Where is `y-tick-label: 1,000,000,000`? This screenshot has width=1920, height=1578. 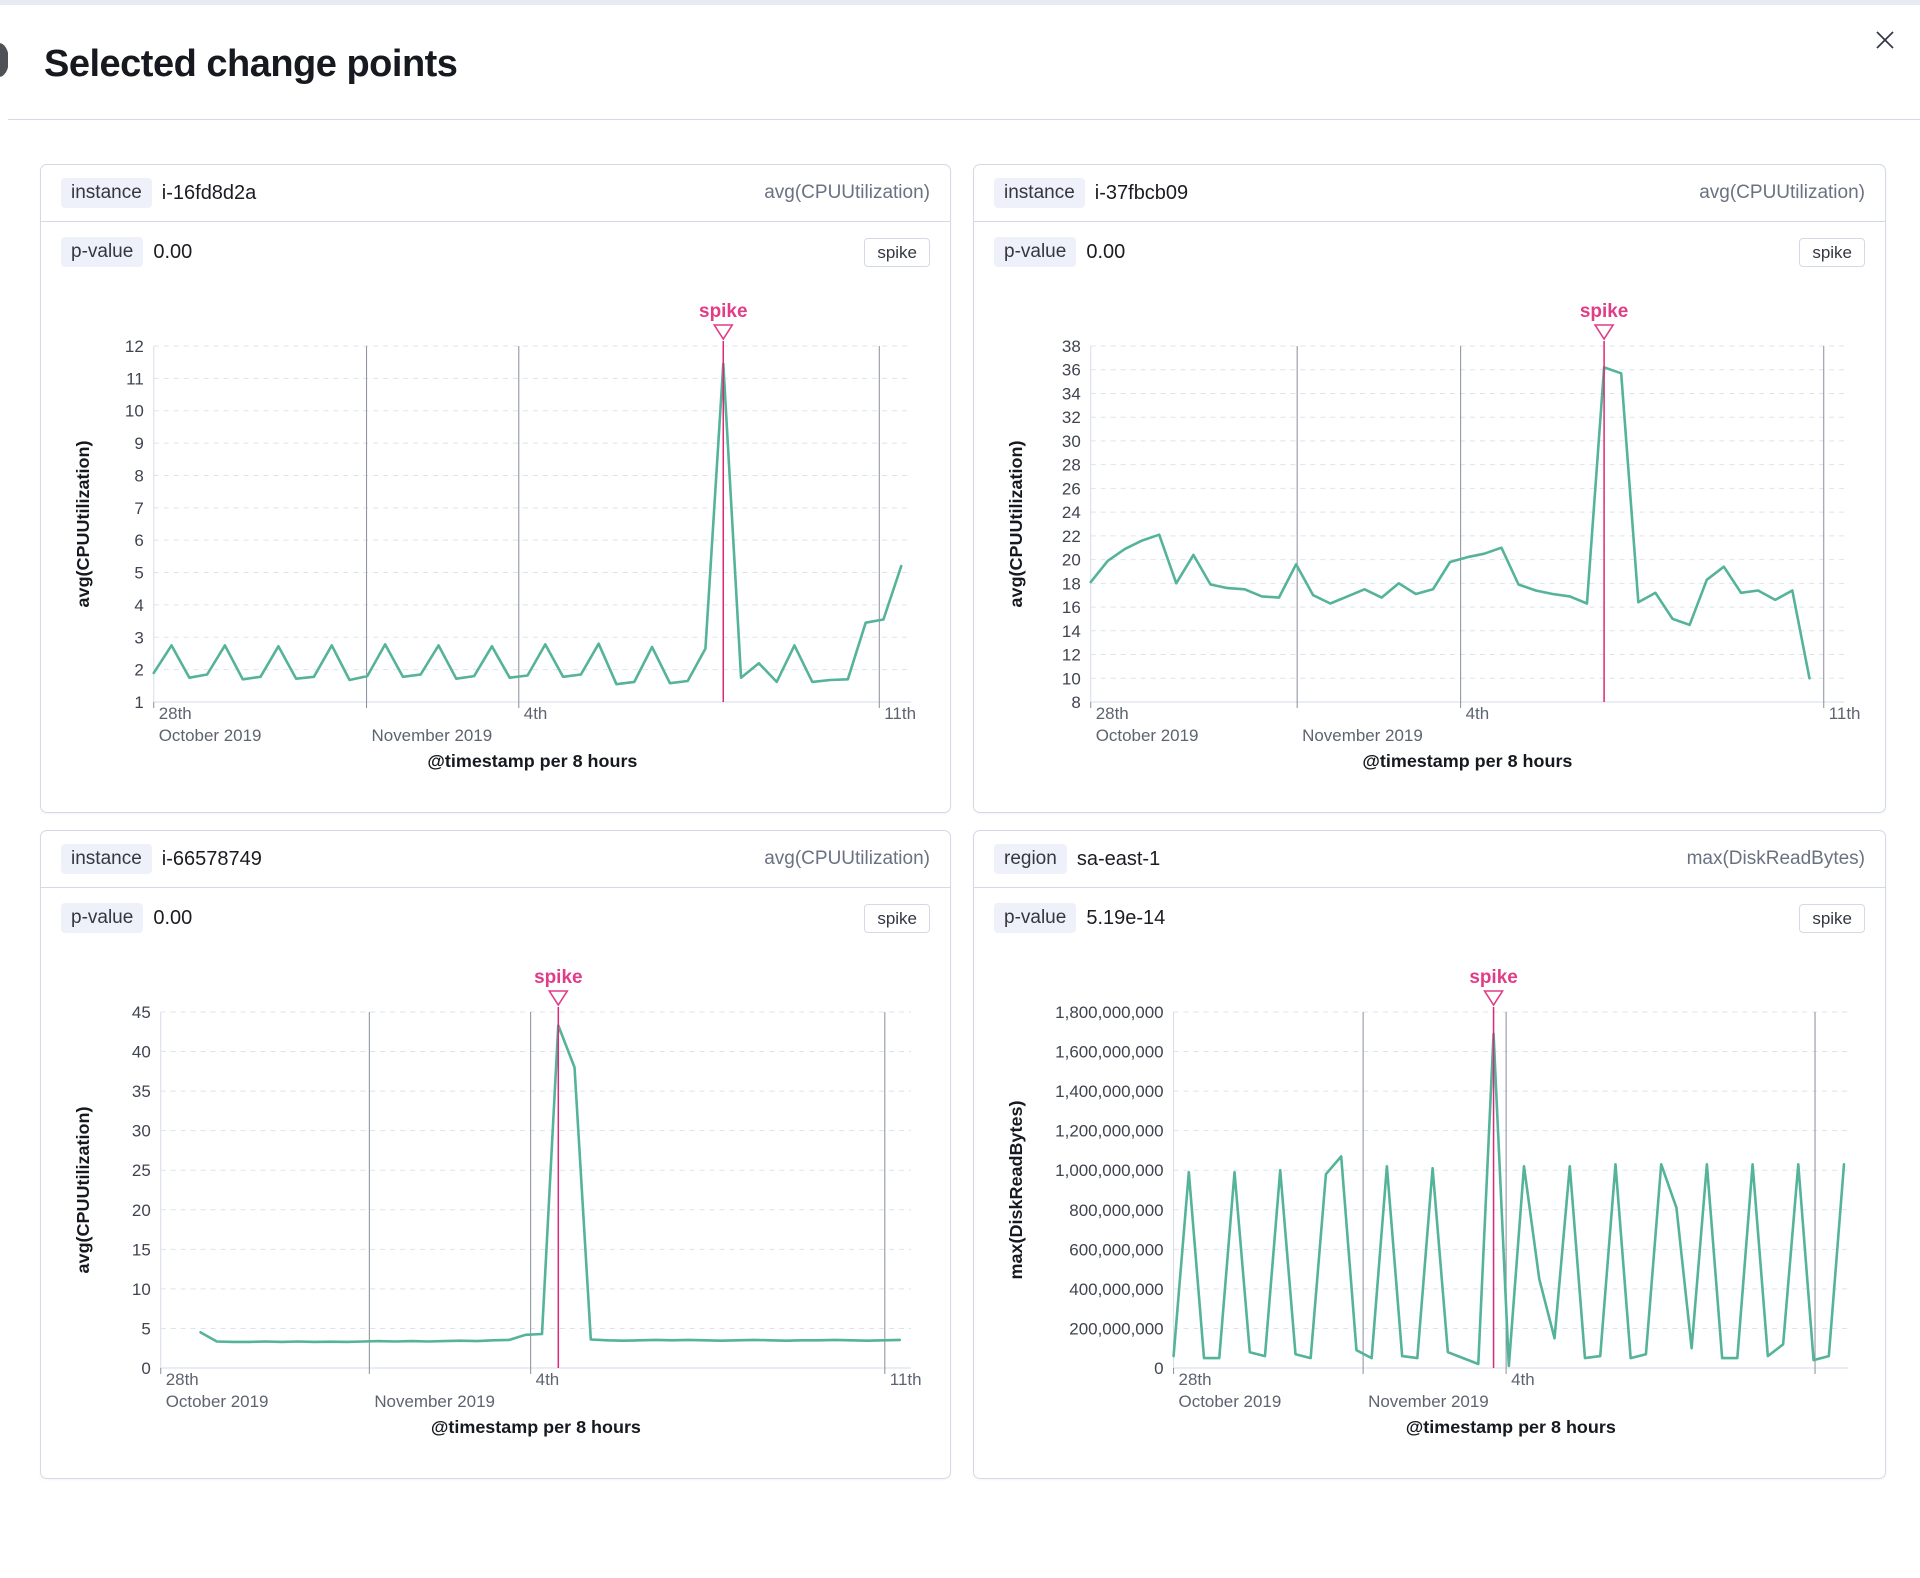 y-tick-label: 1,000,000,000 is located at coordinates (1109, 1170).